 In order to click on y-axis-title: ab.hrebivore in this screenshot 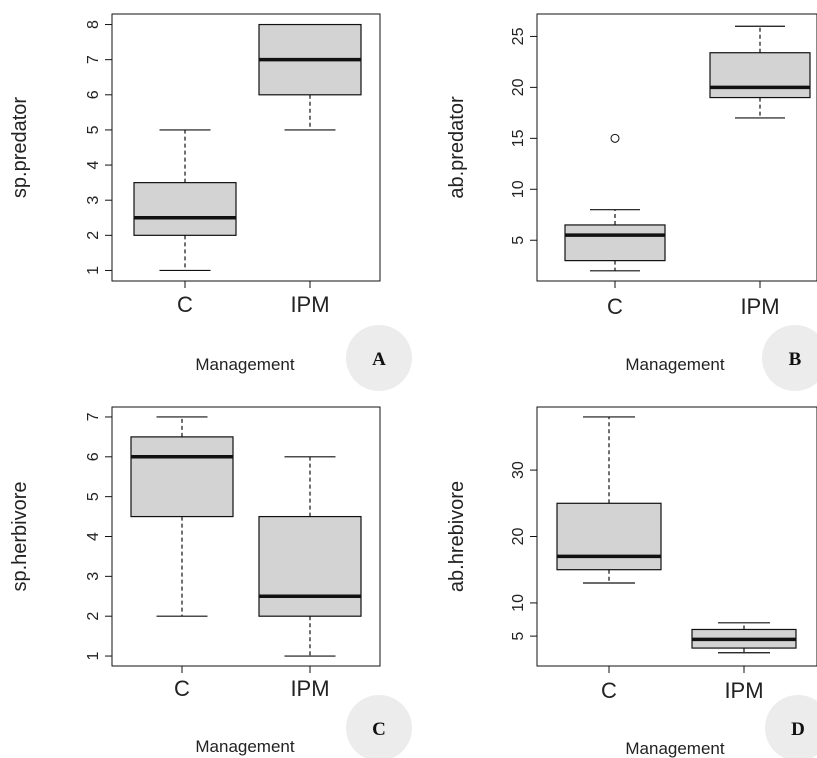, I will do `click(457, 536)`.